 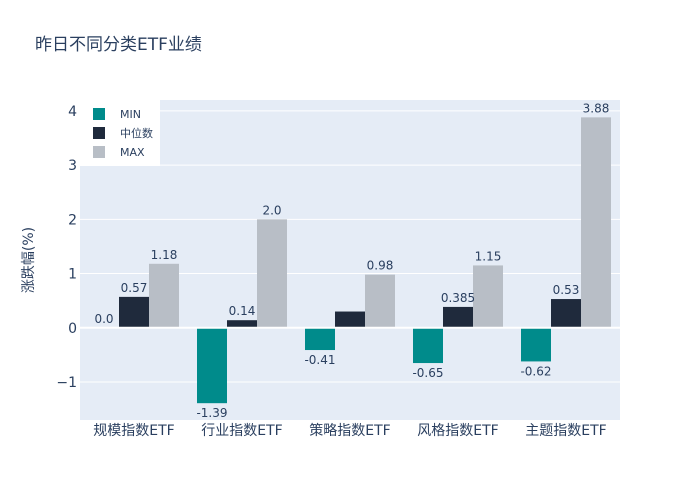 I want to click on y-axis-title: 涨跌幅(%), so click(x=29, y=260).